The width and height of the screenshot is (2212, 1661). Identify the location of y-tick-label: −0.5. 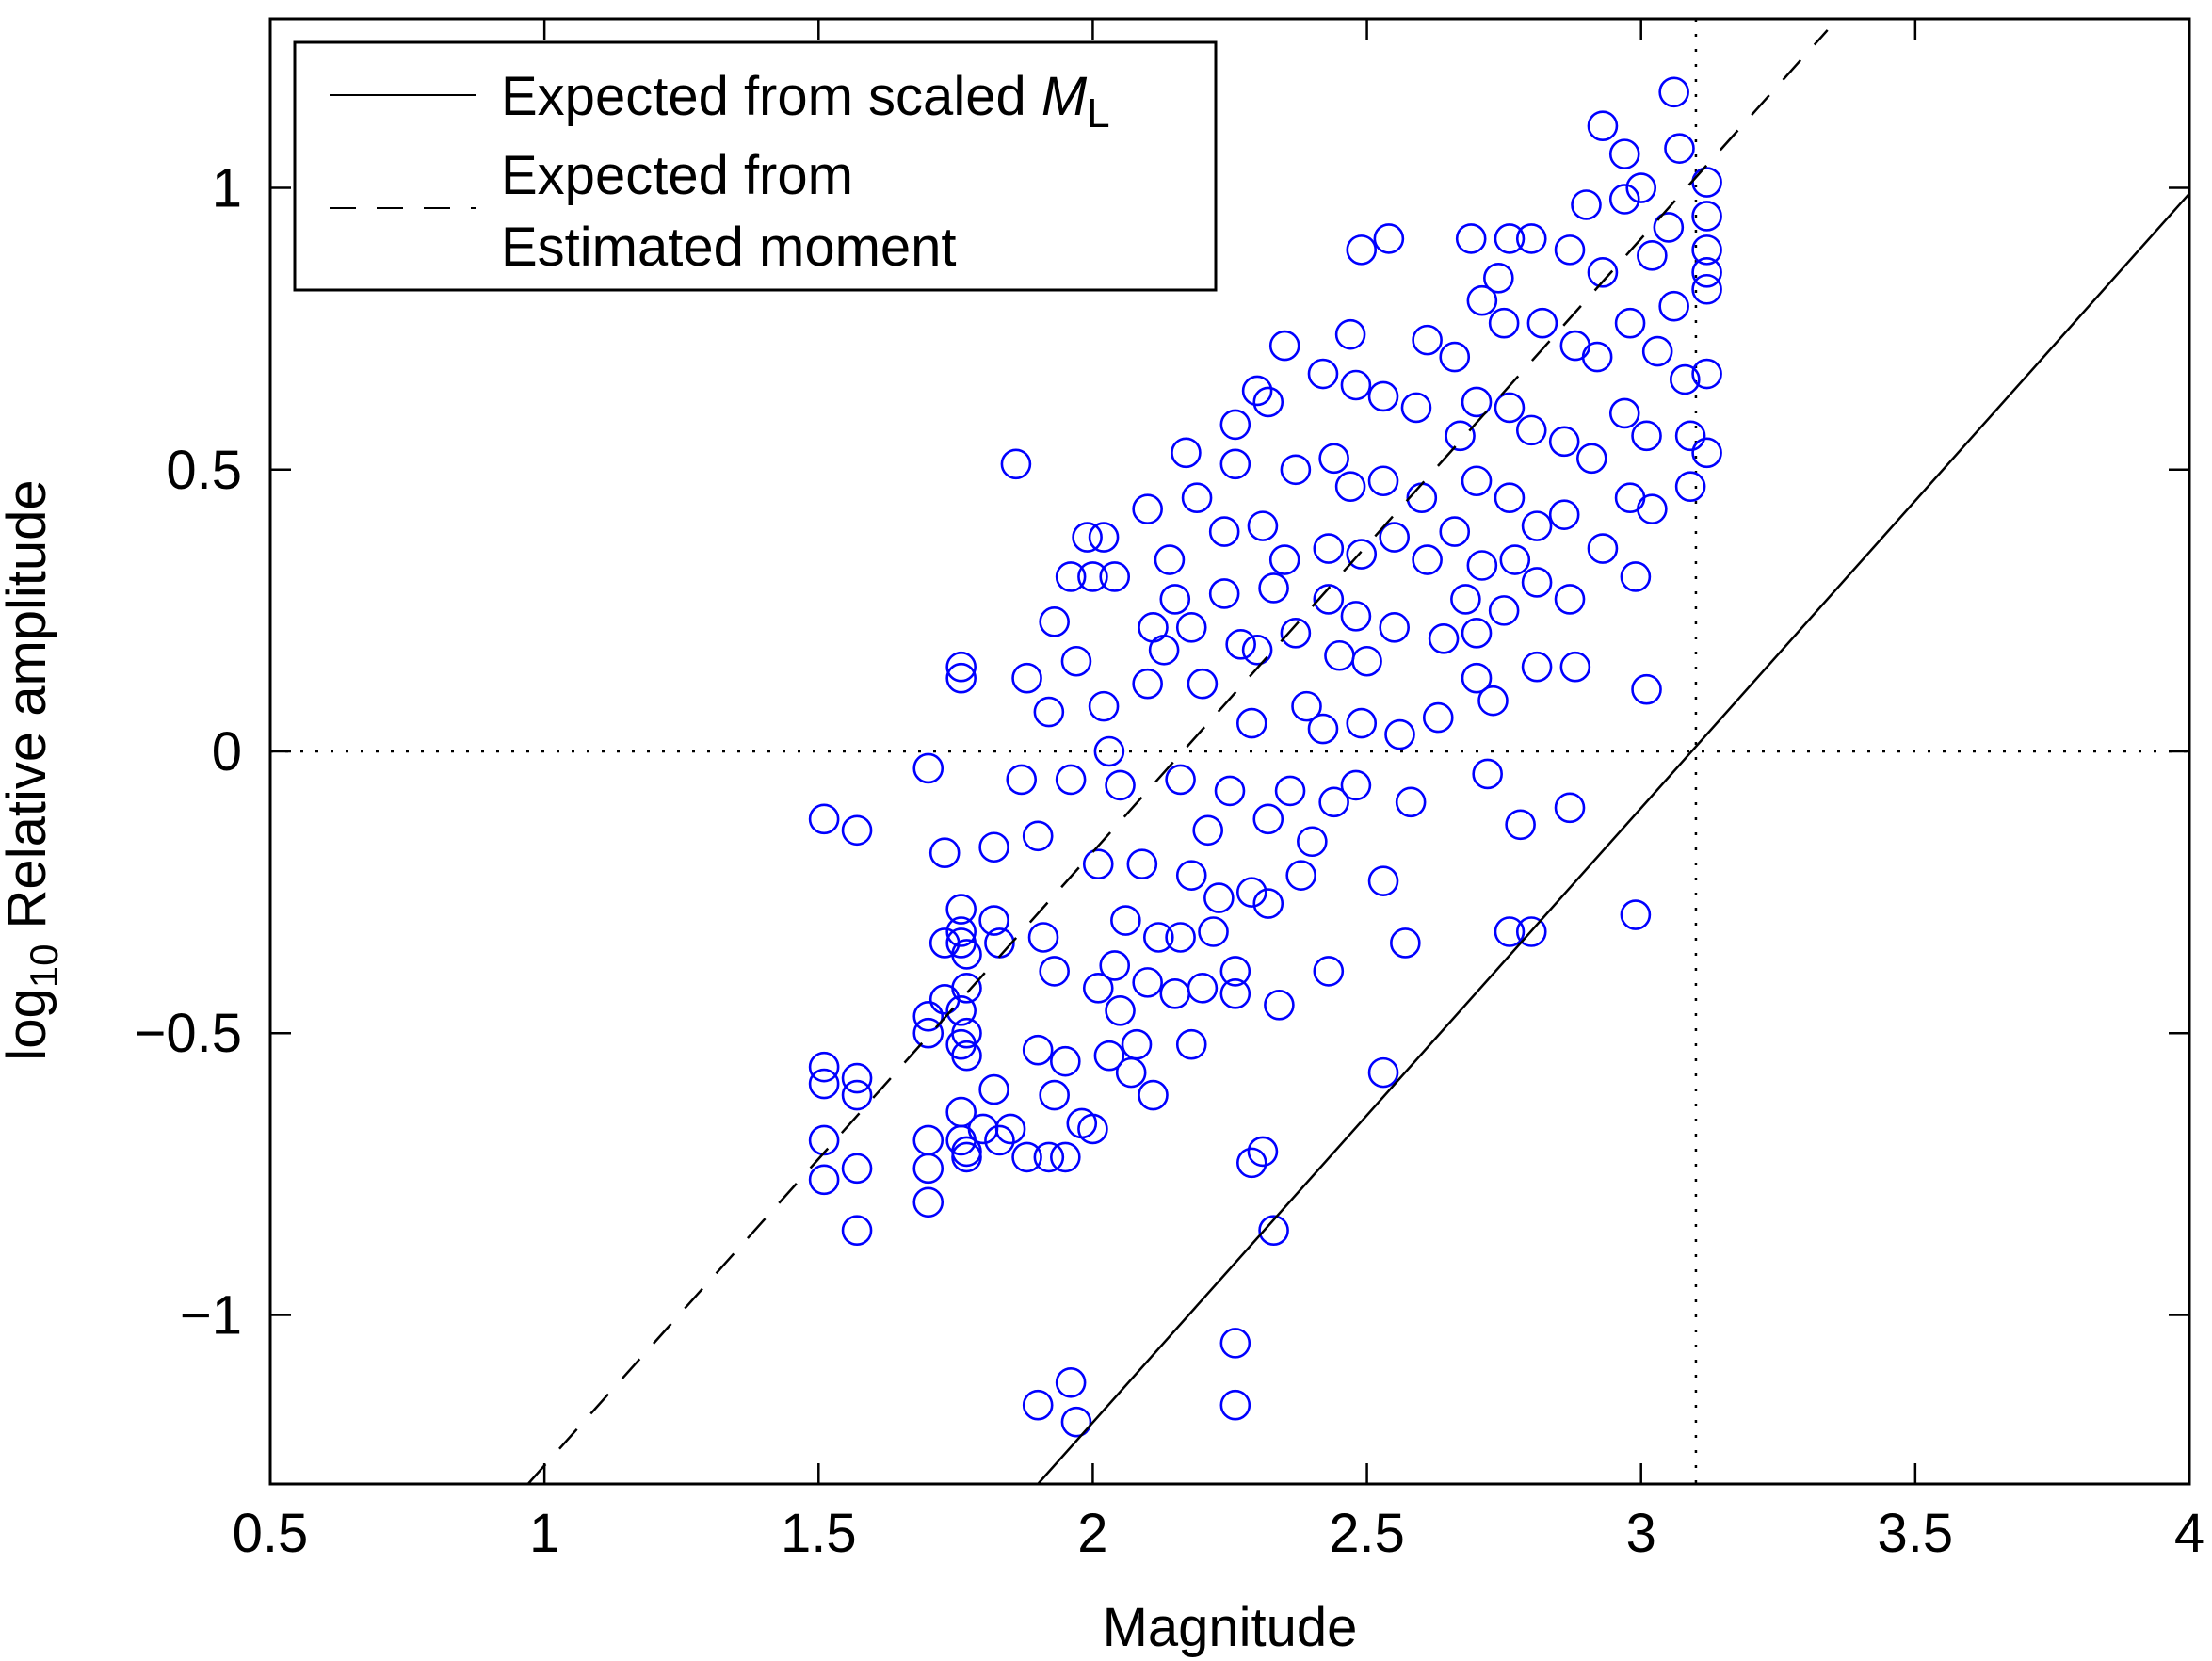
(189, 1033).